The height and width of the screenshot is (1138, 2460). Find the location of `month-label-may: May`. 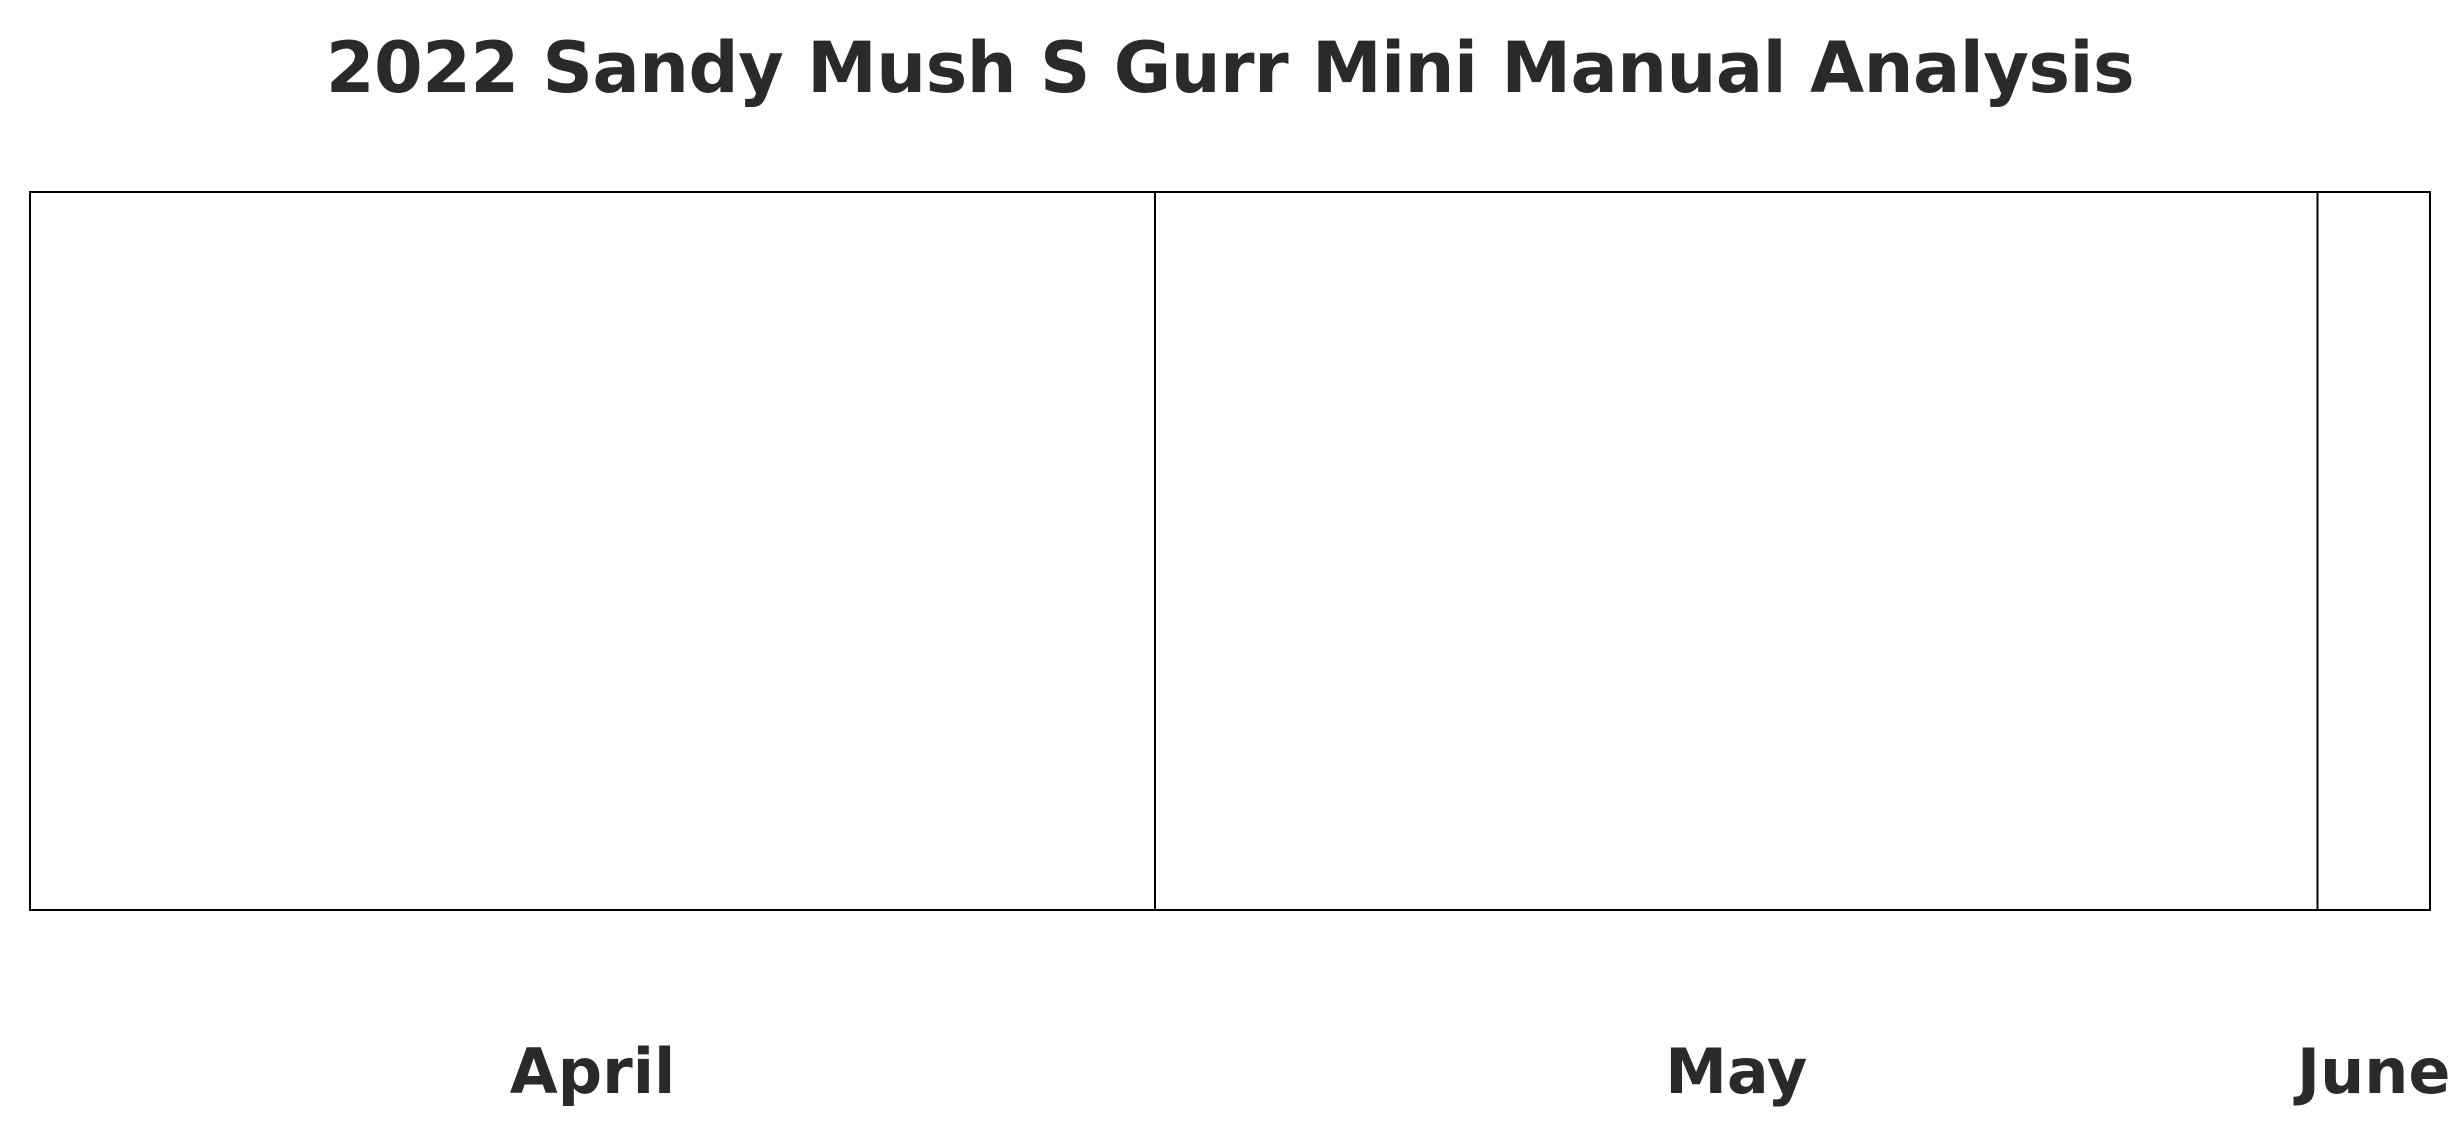

month-label-may: May is located at coordinates (1736, 1071).